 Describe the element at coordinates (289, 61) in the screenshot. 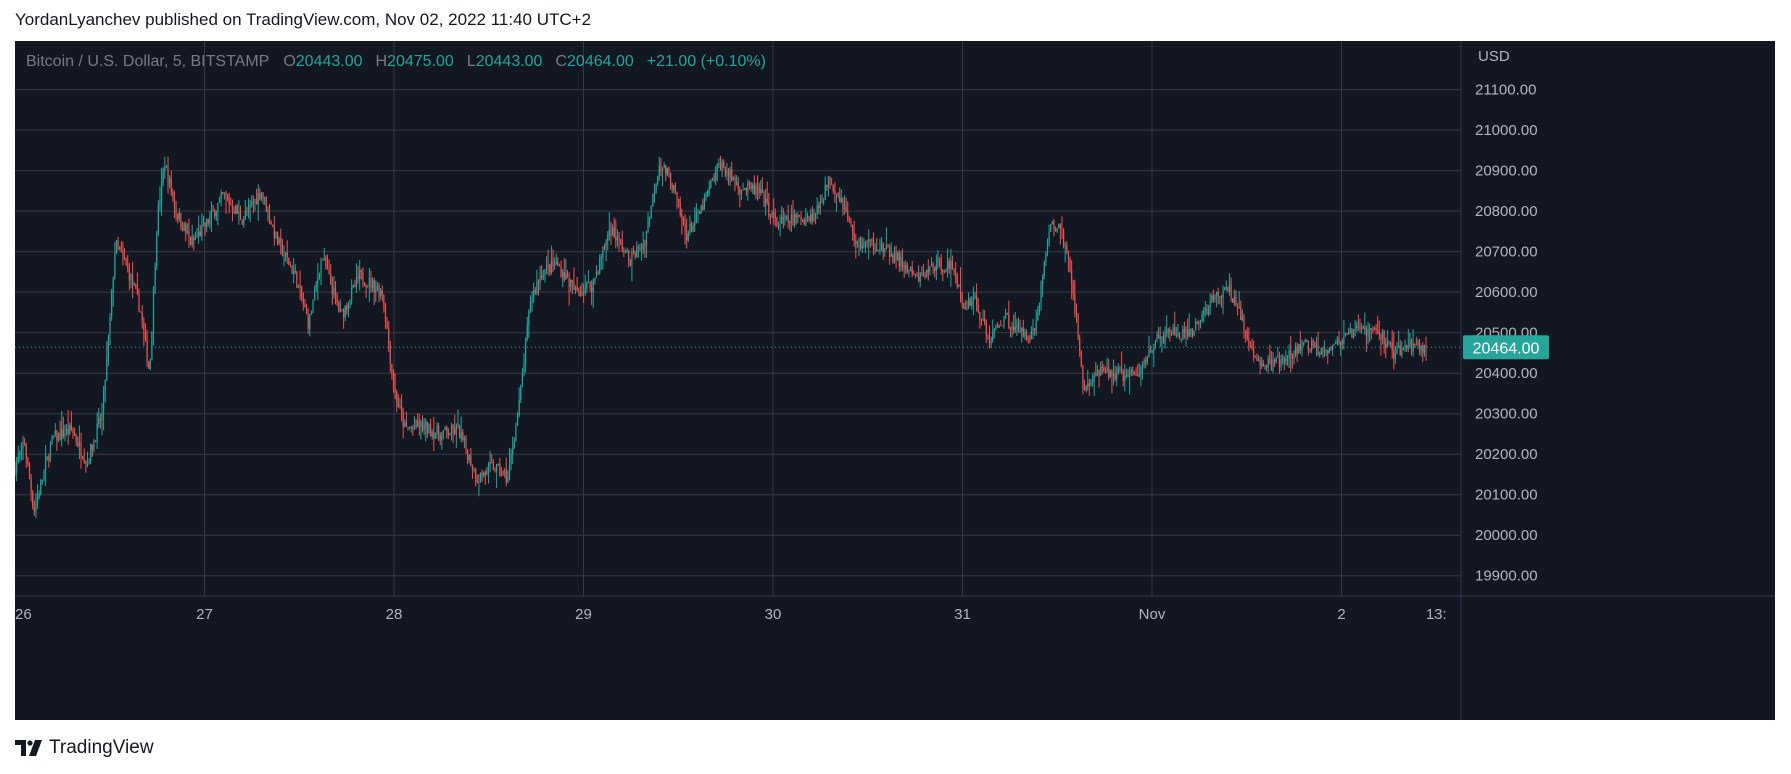

I see `open-label: O` at that location.